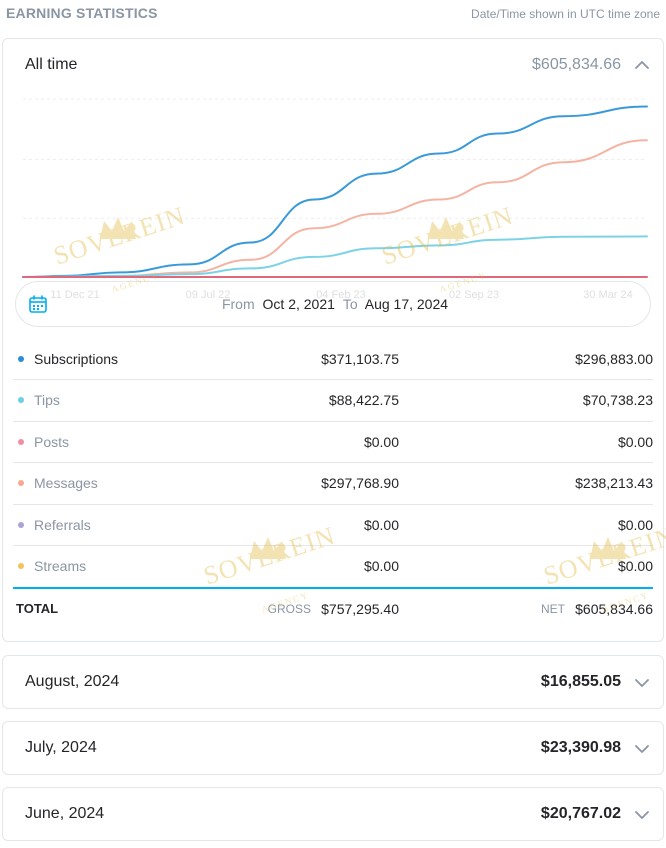 The height and width of the screenshot is (848, 666). I want to click on date-range-text: From Oct 2, 2021 To Aug 17, 2024, so click(333, 304).